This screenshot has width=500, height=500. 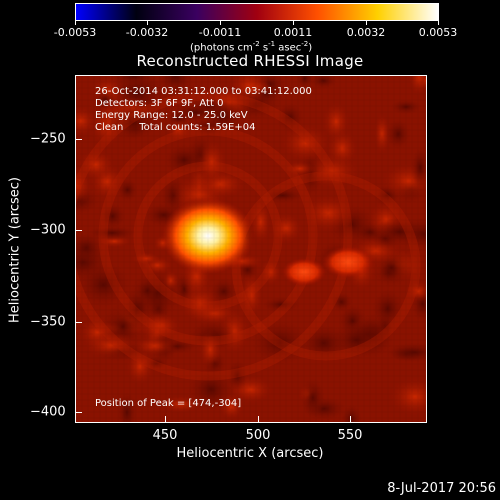 I want to click on colorbar-tick-label: -0.0032, so click(x=147, y=32).